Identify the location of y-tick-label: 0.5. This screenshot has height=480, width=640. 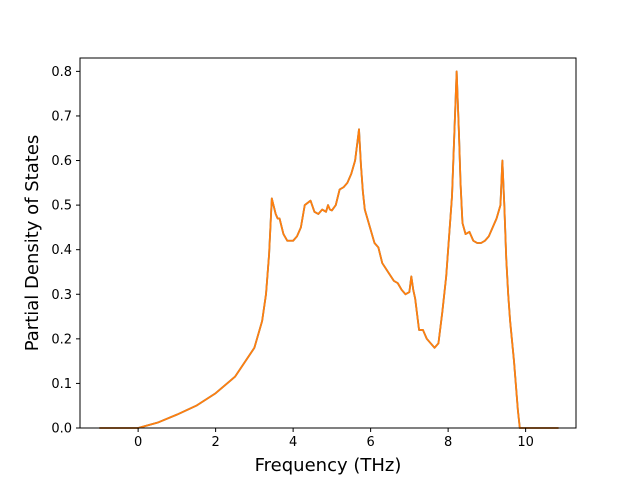
(61, 206).